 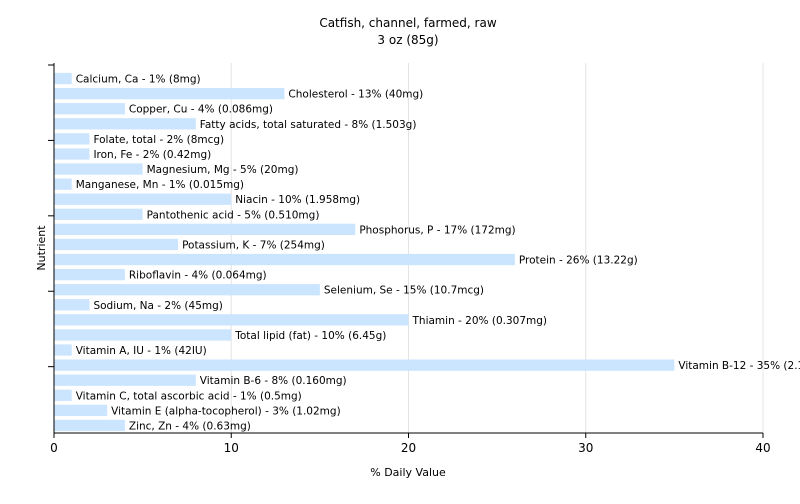 What do you see at coordinates (437, 230) in the screenshot?
I see `bar-label: Phosphorus, P - 17% (172mg)` at bounding box center [437, 230].